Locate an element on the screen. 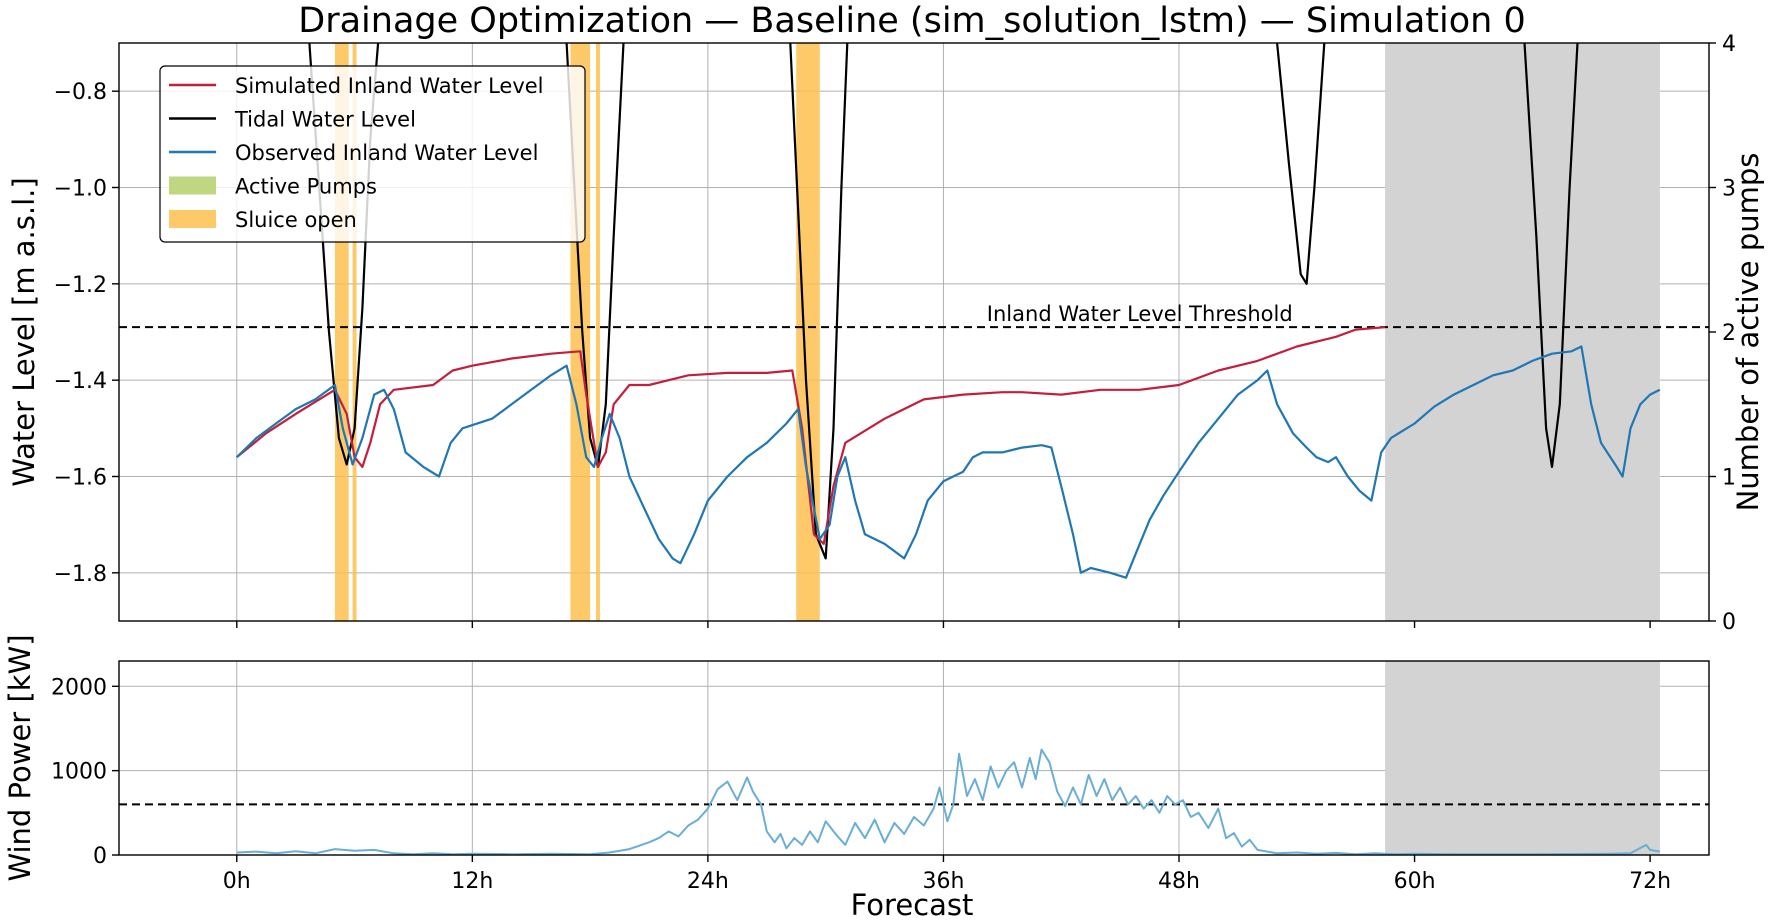 The image size is (1775, 923). water-level-axis-label: Water Level [m a.s.l.] is located at coordinates (24, 331).